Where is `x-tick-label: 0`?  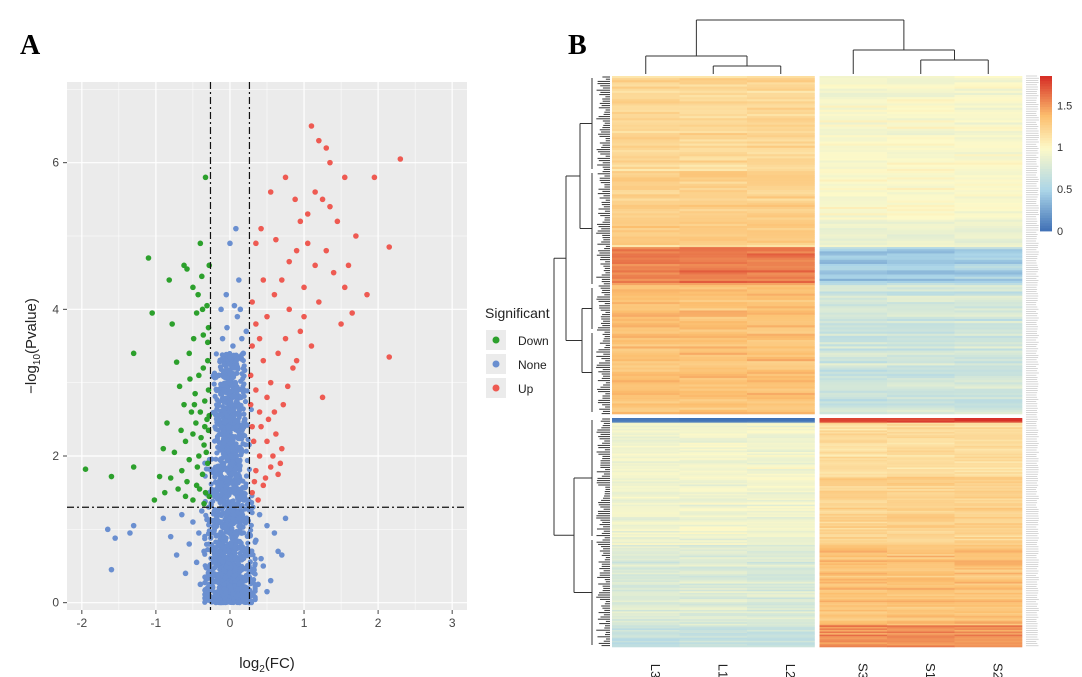
x-tick-label: 0 is located at coordinates (230, 623).